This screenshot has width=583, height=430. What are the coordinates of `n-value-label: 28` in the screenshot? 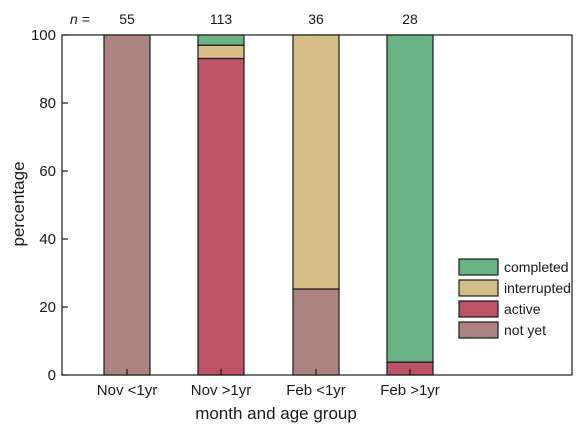 It's located at (410, 19).